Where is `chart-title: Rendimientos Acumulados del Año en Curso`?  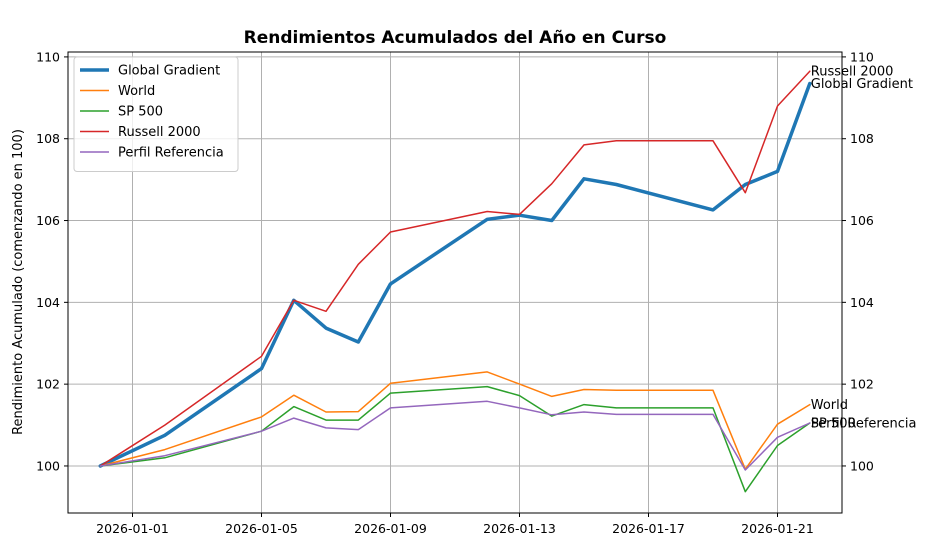 chart-title: Rendimientos Acumulados del Año en Curso is located at coordinates (455, 38).